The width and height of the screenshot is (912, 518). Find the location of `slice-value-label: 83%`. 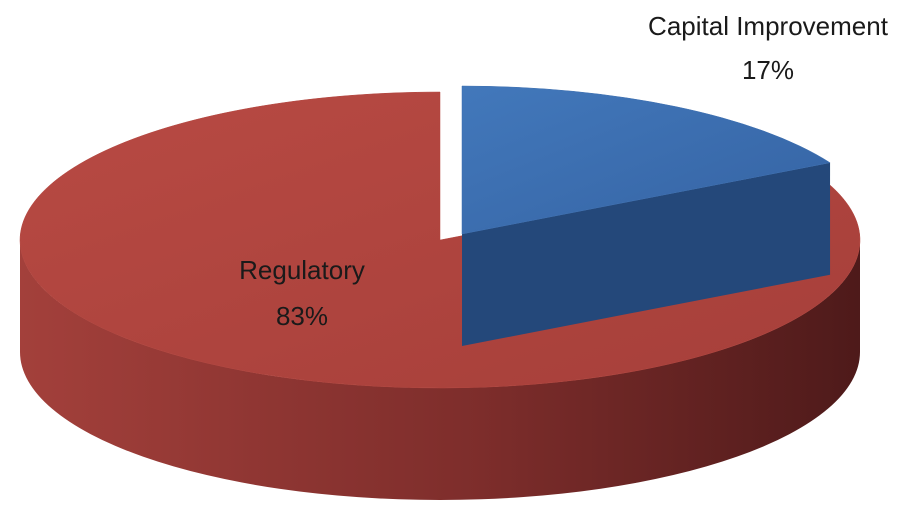

slice-value-label: 83% is located at coordinates (302, 316).